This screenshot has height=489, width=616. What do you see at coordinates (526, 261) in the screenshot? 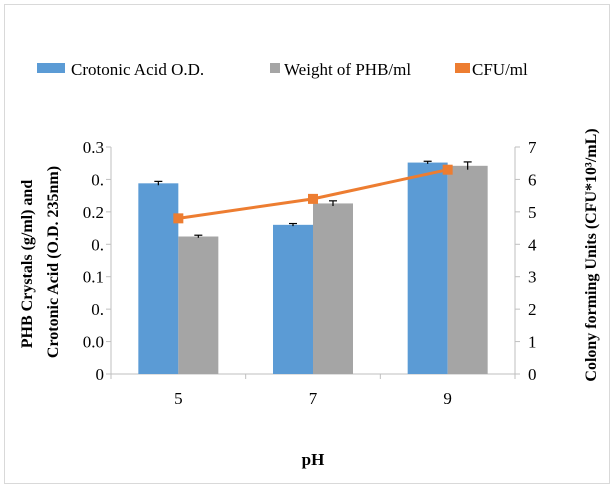
I see `right-axis-ticks: 0 1 2 3 4 5 6 7` at bounding box center [526, 261].